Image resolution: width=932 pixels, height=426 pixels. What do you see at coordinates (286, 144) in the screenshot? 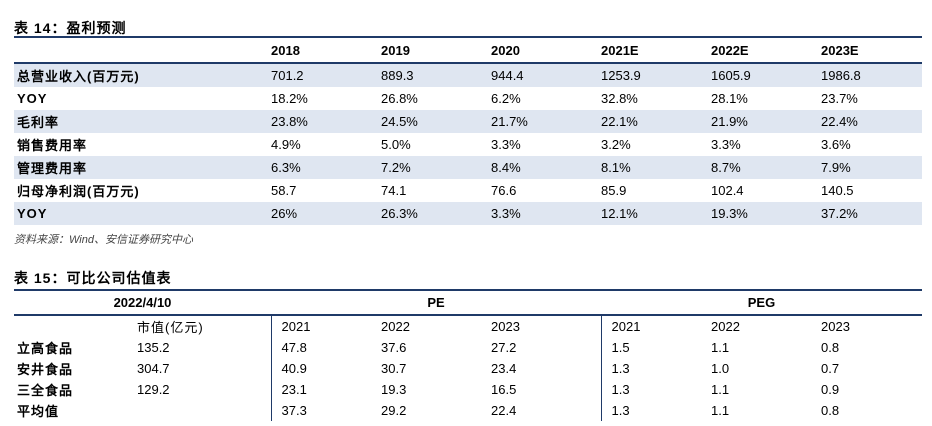
I see `cell: 4.9%` at bounding box center [286, 144].